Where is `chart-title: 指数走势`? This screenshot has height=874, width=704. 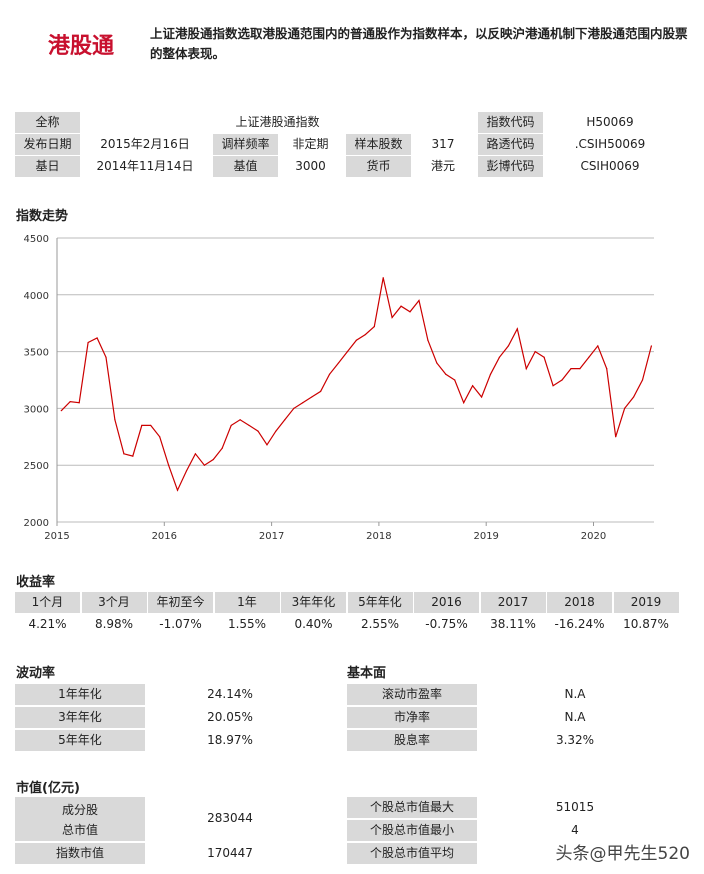 chart-title: 指数走势 is located at coordinates (42, 216).